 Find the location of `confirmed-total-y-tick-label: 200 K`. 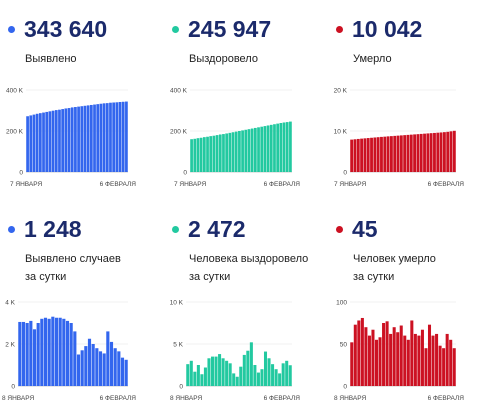

confirmed-total-y-tick-label: 200 K is located at coordinates (15, 132).